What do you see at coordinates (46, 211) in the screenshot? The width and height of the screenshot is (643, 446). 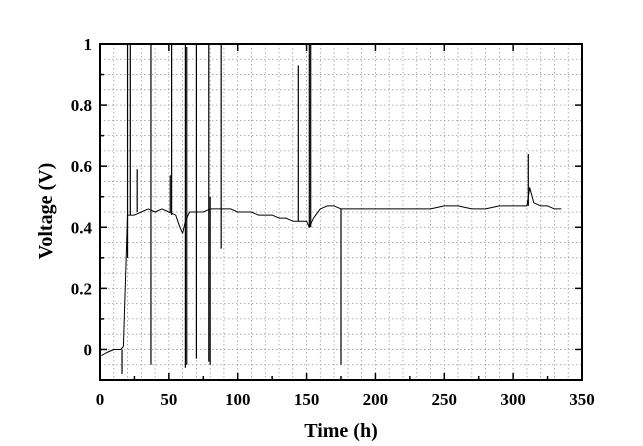 I see `y-axis-title: Voltage (V)` at bounding box center [46, 211].